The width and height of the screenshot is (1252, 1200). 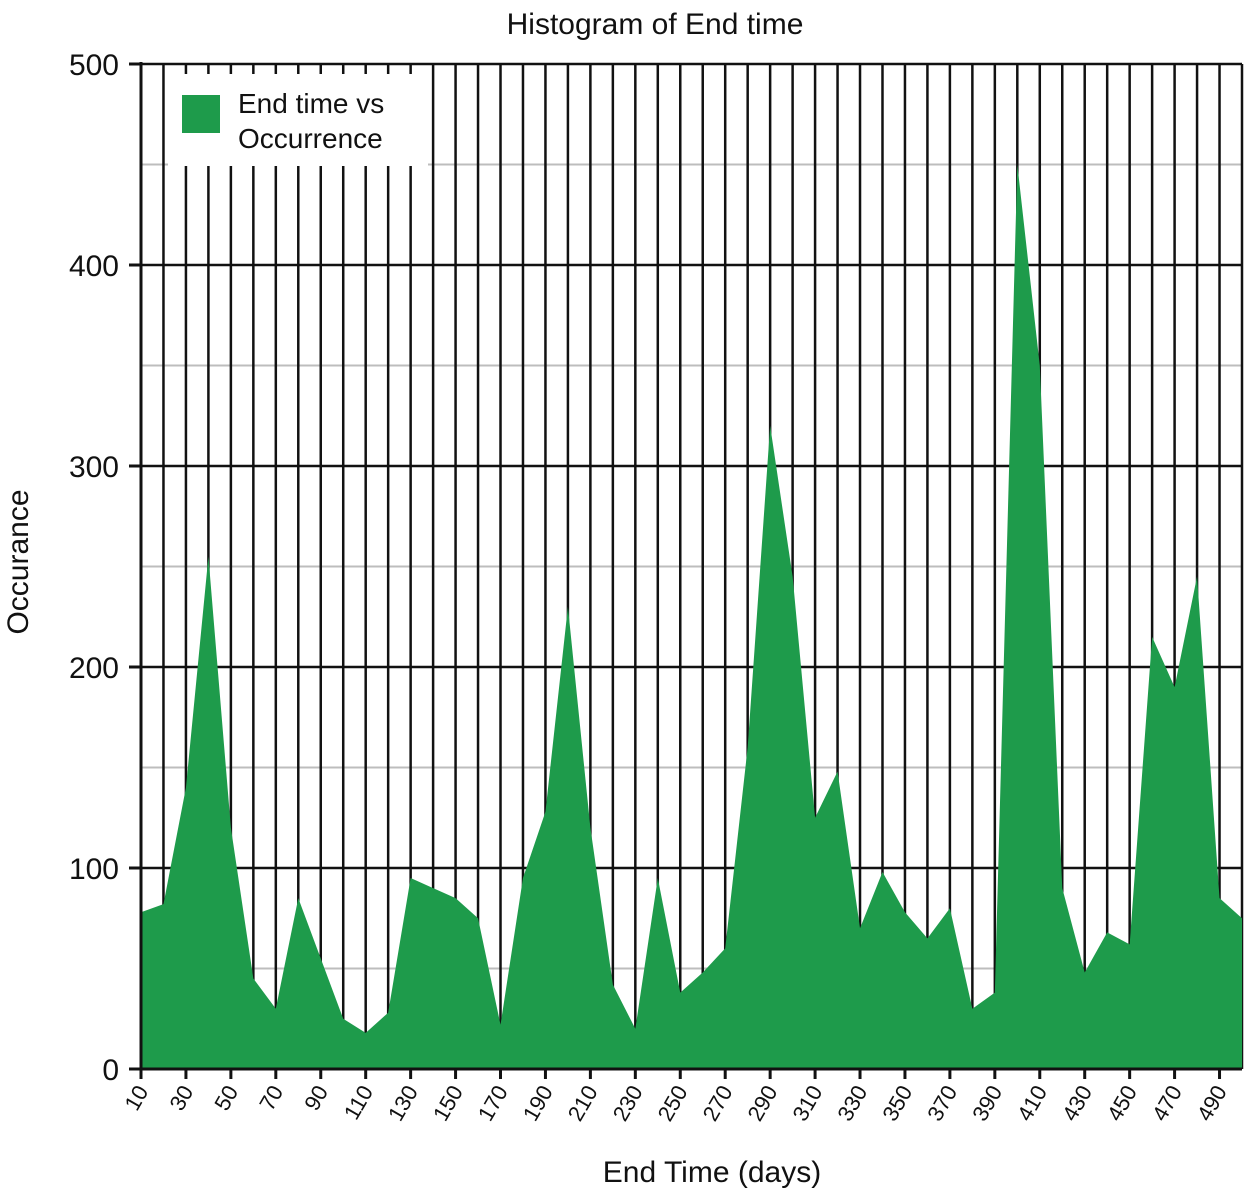 What do you see at coordinates (987, 1103) in the screenshot?
I see `x-tick-label: 390` at bounding box center [987, 1103].